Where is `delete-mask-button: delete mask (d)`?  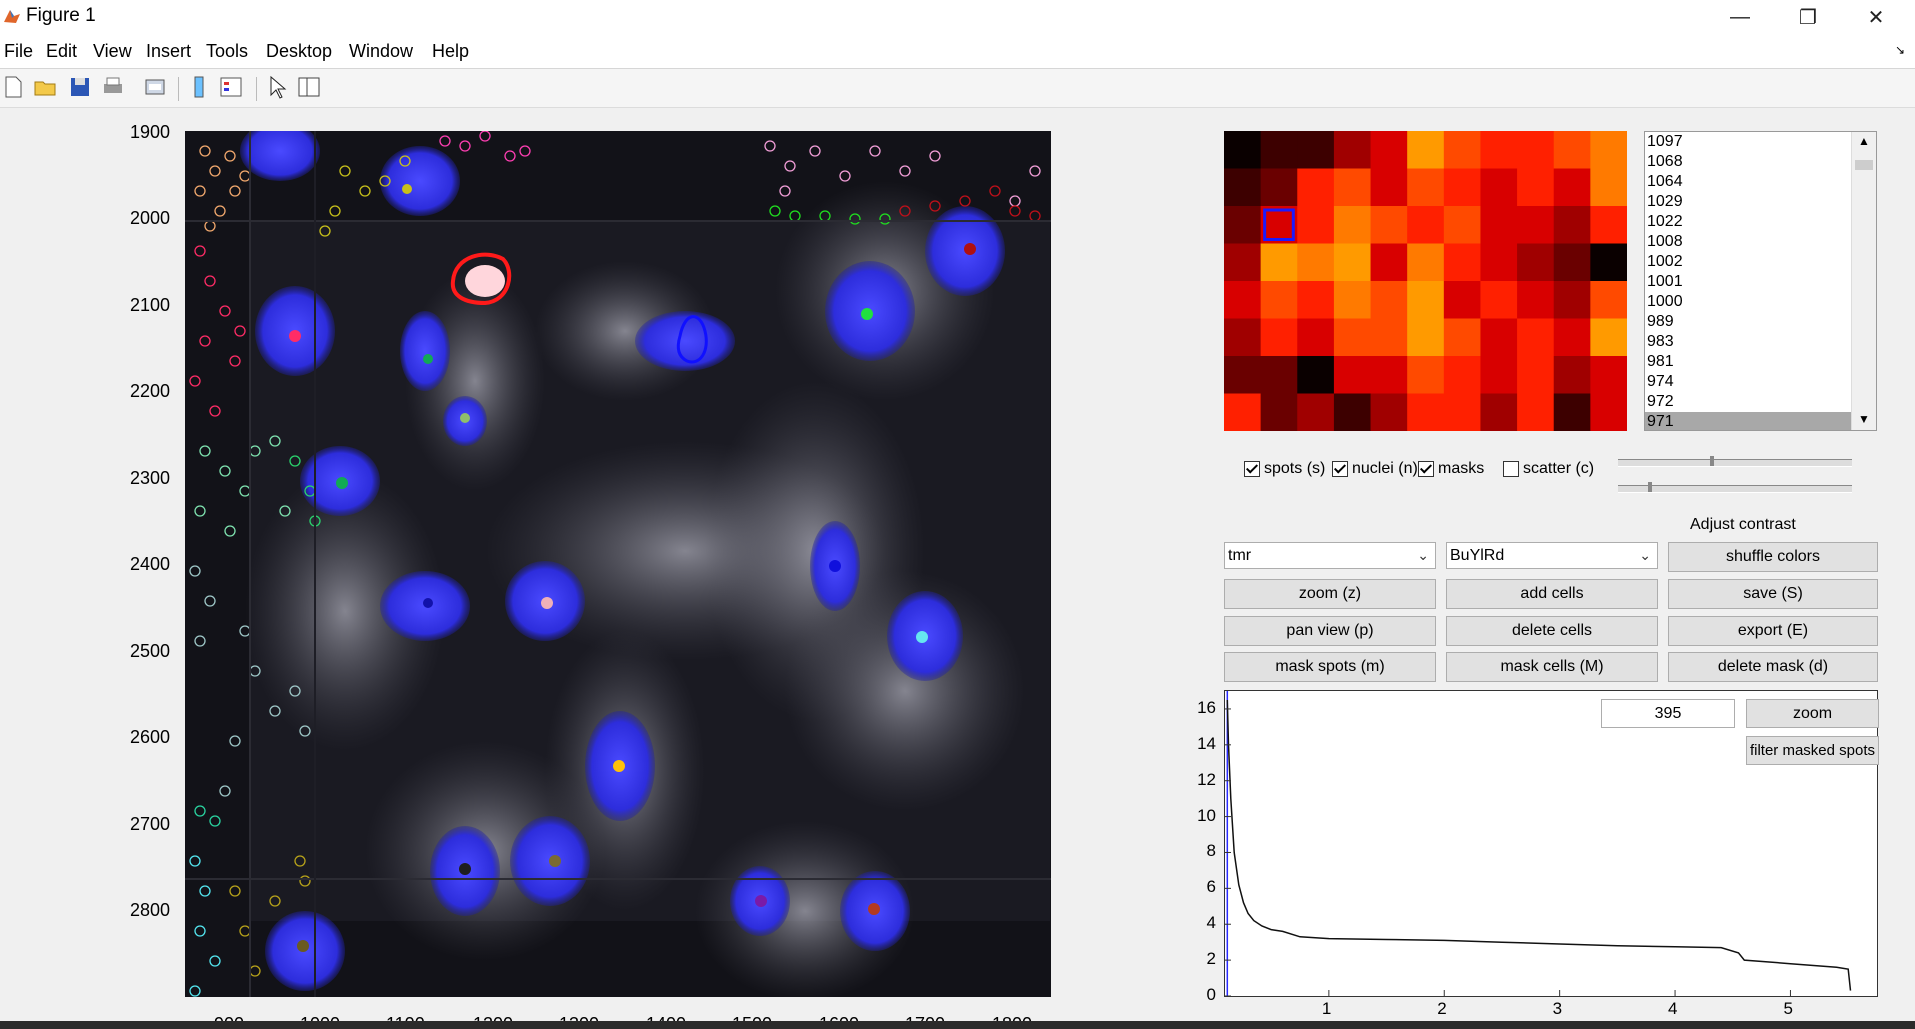 delete-mask-button: delete mask (d) is located at coordinates (1773, 667).